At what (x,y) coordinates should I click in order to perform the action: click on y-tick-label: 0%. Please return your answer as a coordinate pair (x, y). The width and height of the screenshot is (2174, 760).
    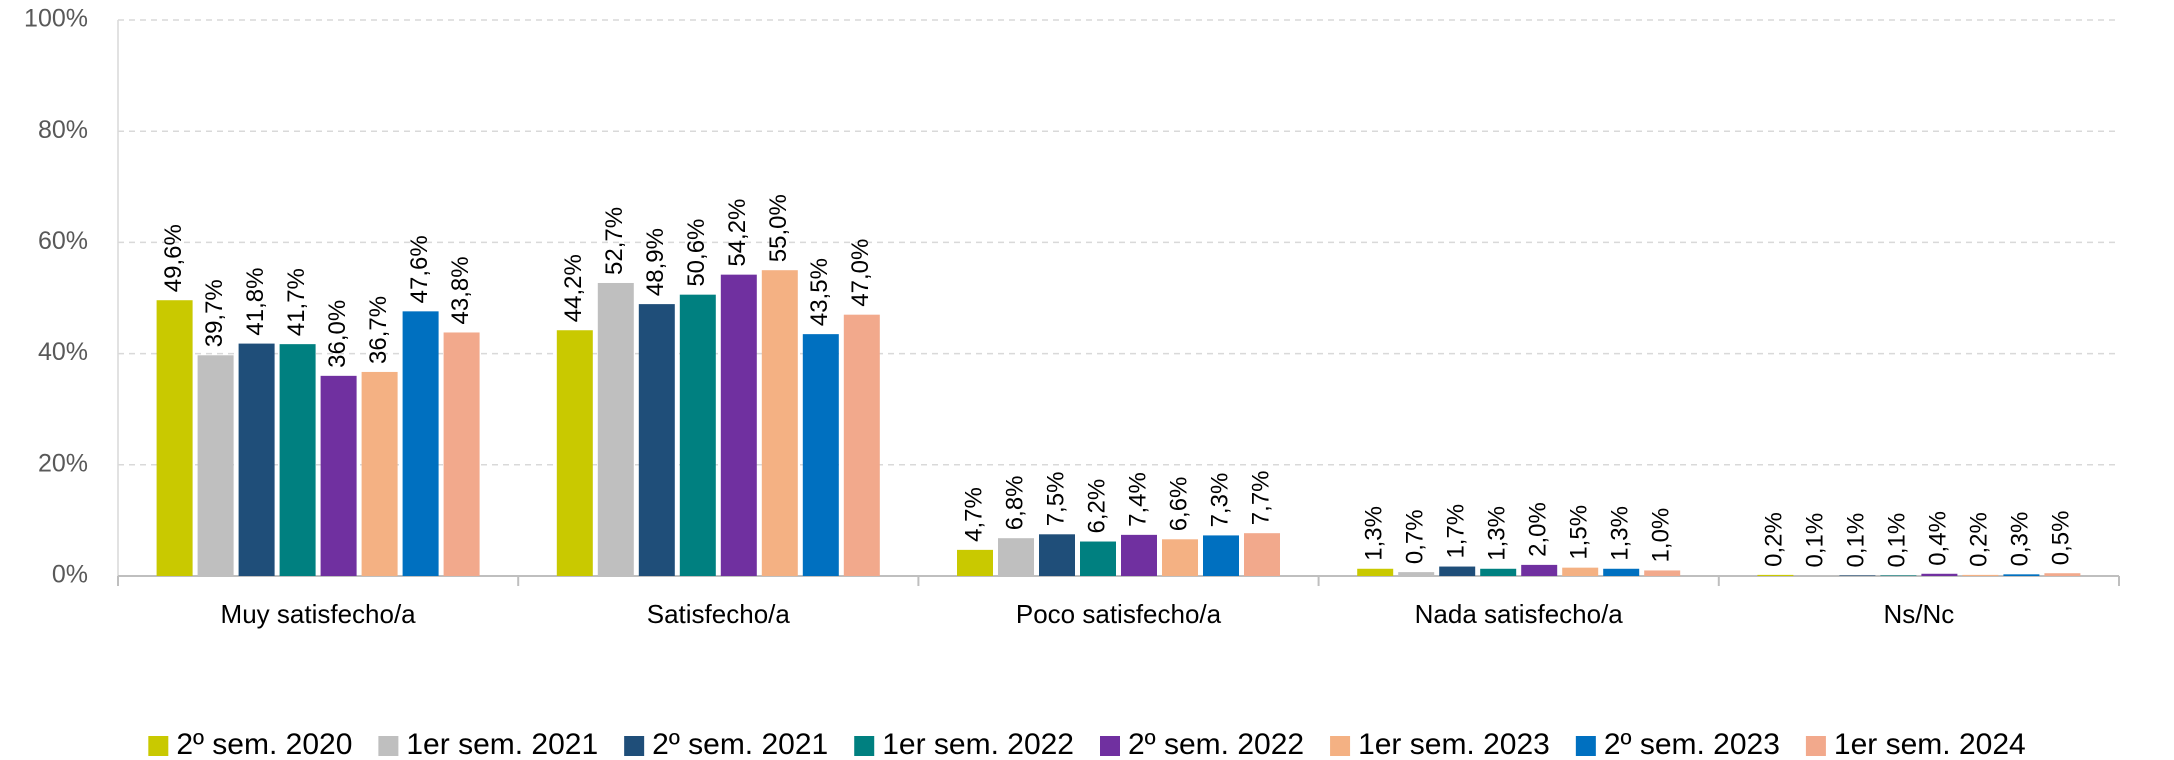
    Looking at the image, I should click on (70, 575).